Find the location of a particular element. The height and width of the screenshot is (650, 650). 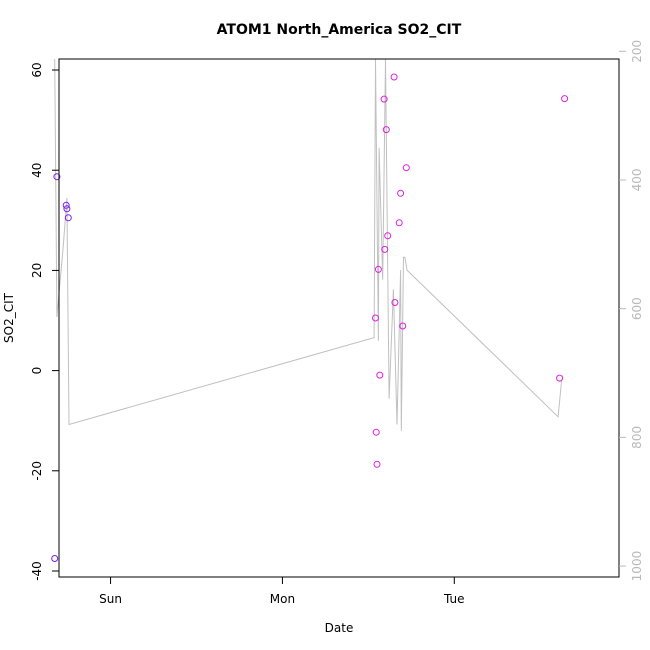

y2-tick-label-0: 200 is located at coordinates (637, 51).